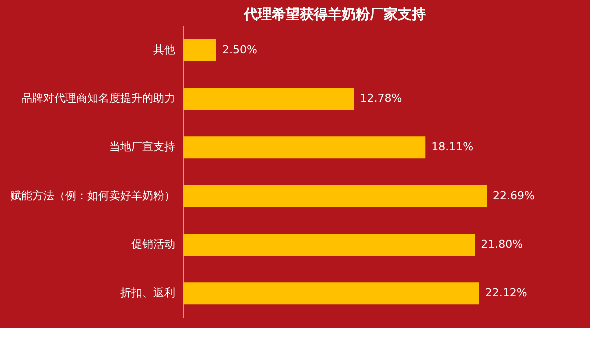 This screenshot has height=338, width=600. Describe the element at coordinates (502, 244) in the screenshot. I see `data-label: 21.80%` at that location.